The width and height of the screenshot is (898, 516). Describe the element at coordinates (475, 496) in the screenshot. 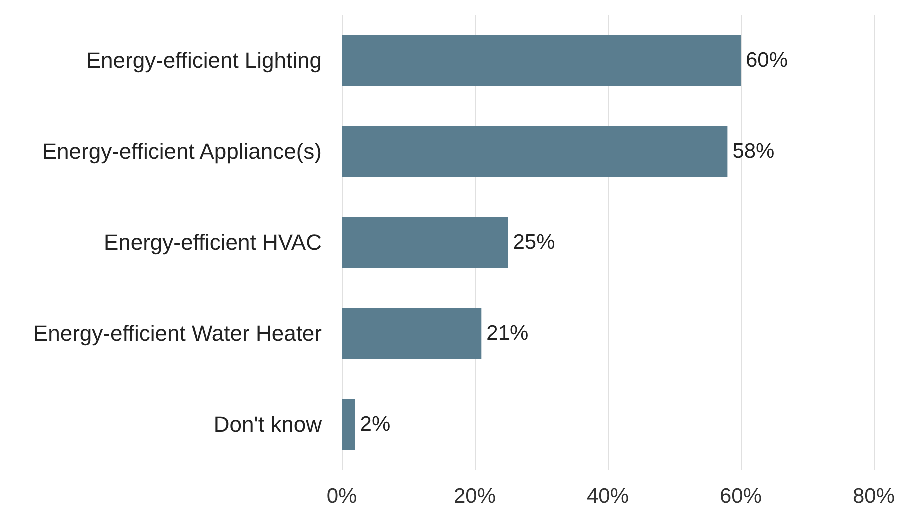

I see `x-tick-label: 20%` at that location.